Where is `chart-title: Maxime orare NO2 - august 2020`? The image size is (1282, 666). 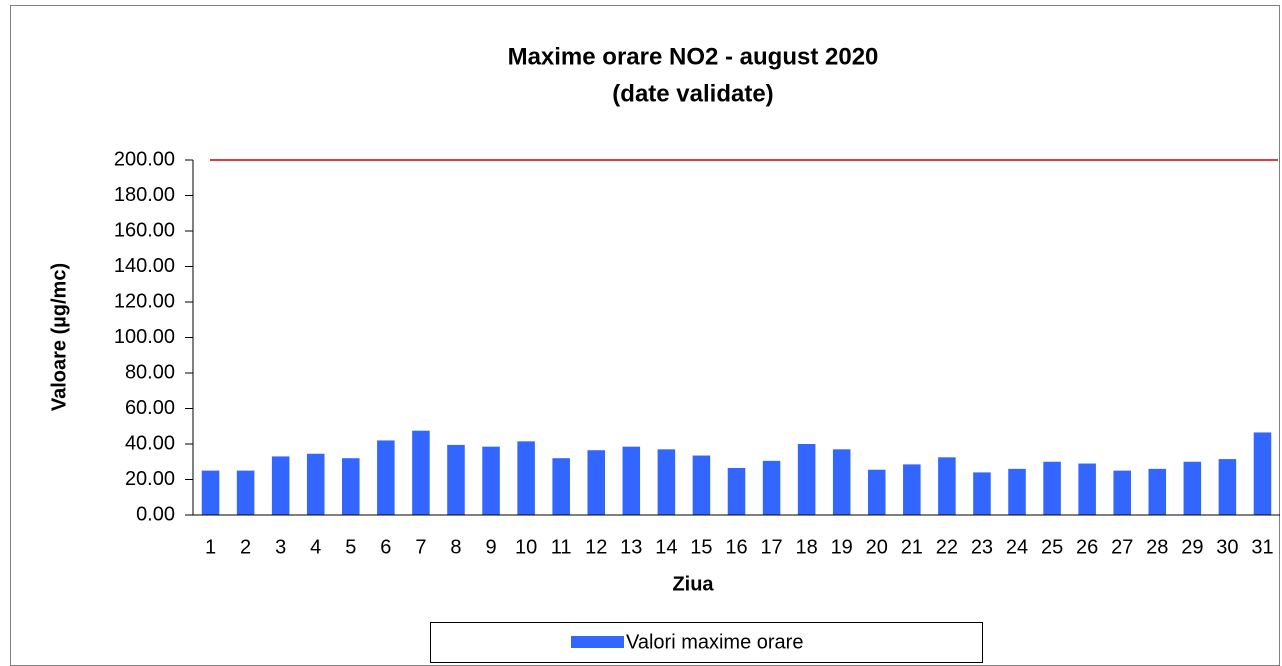
chart-title: Maxime orare NO2 - august 2020 is located at coordinates (693, 56).